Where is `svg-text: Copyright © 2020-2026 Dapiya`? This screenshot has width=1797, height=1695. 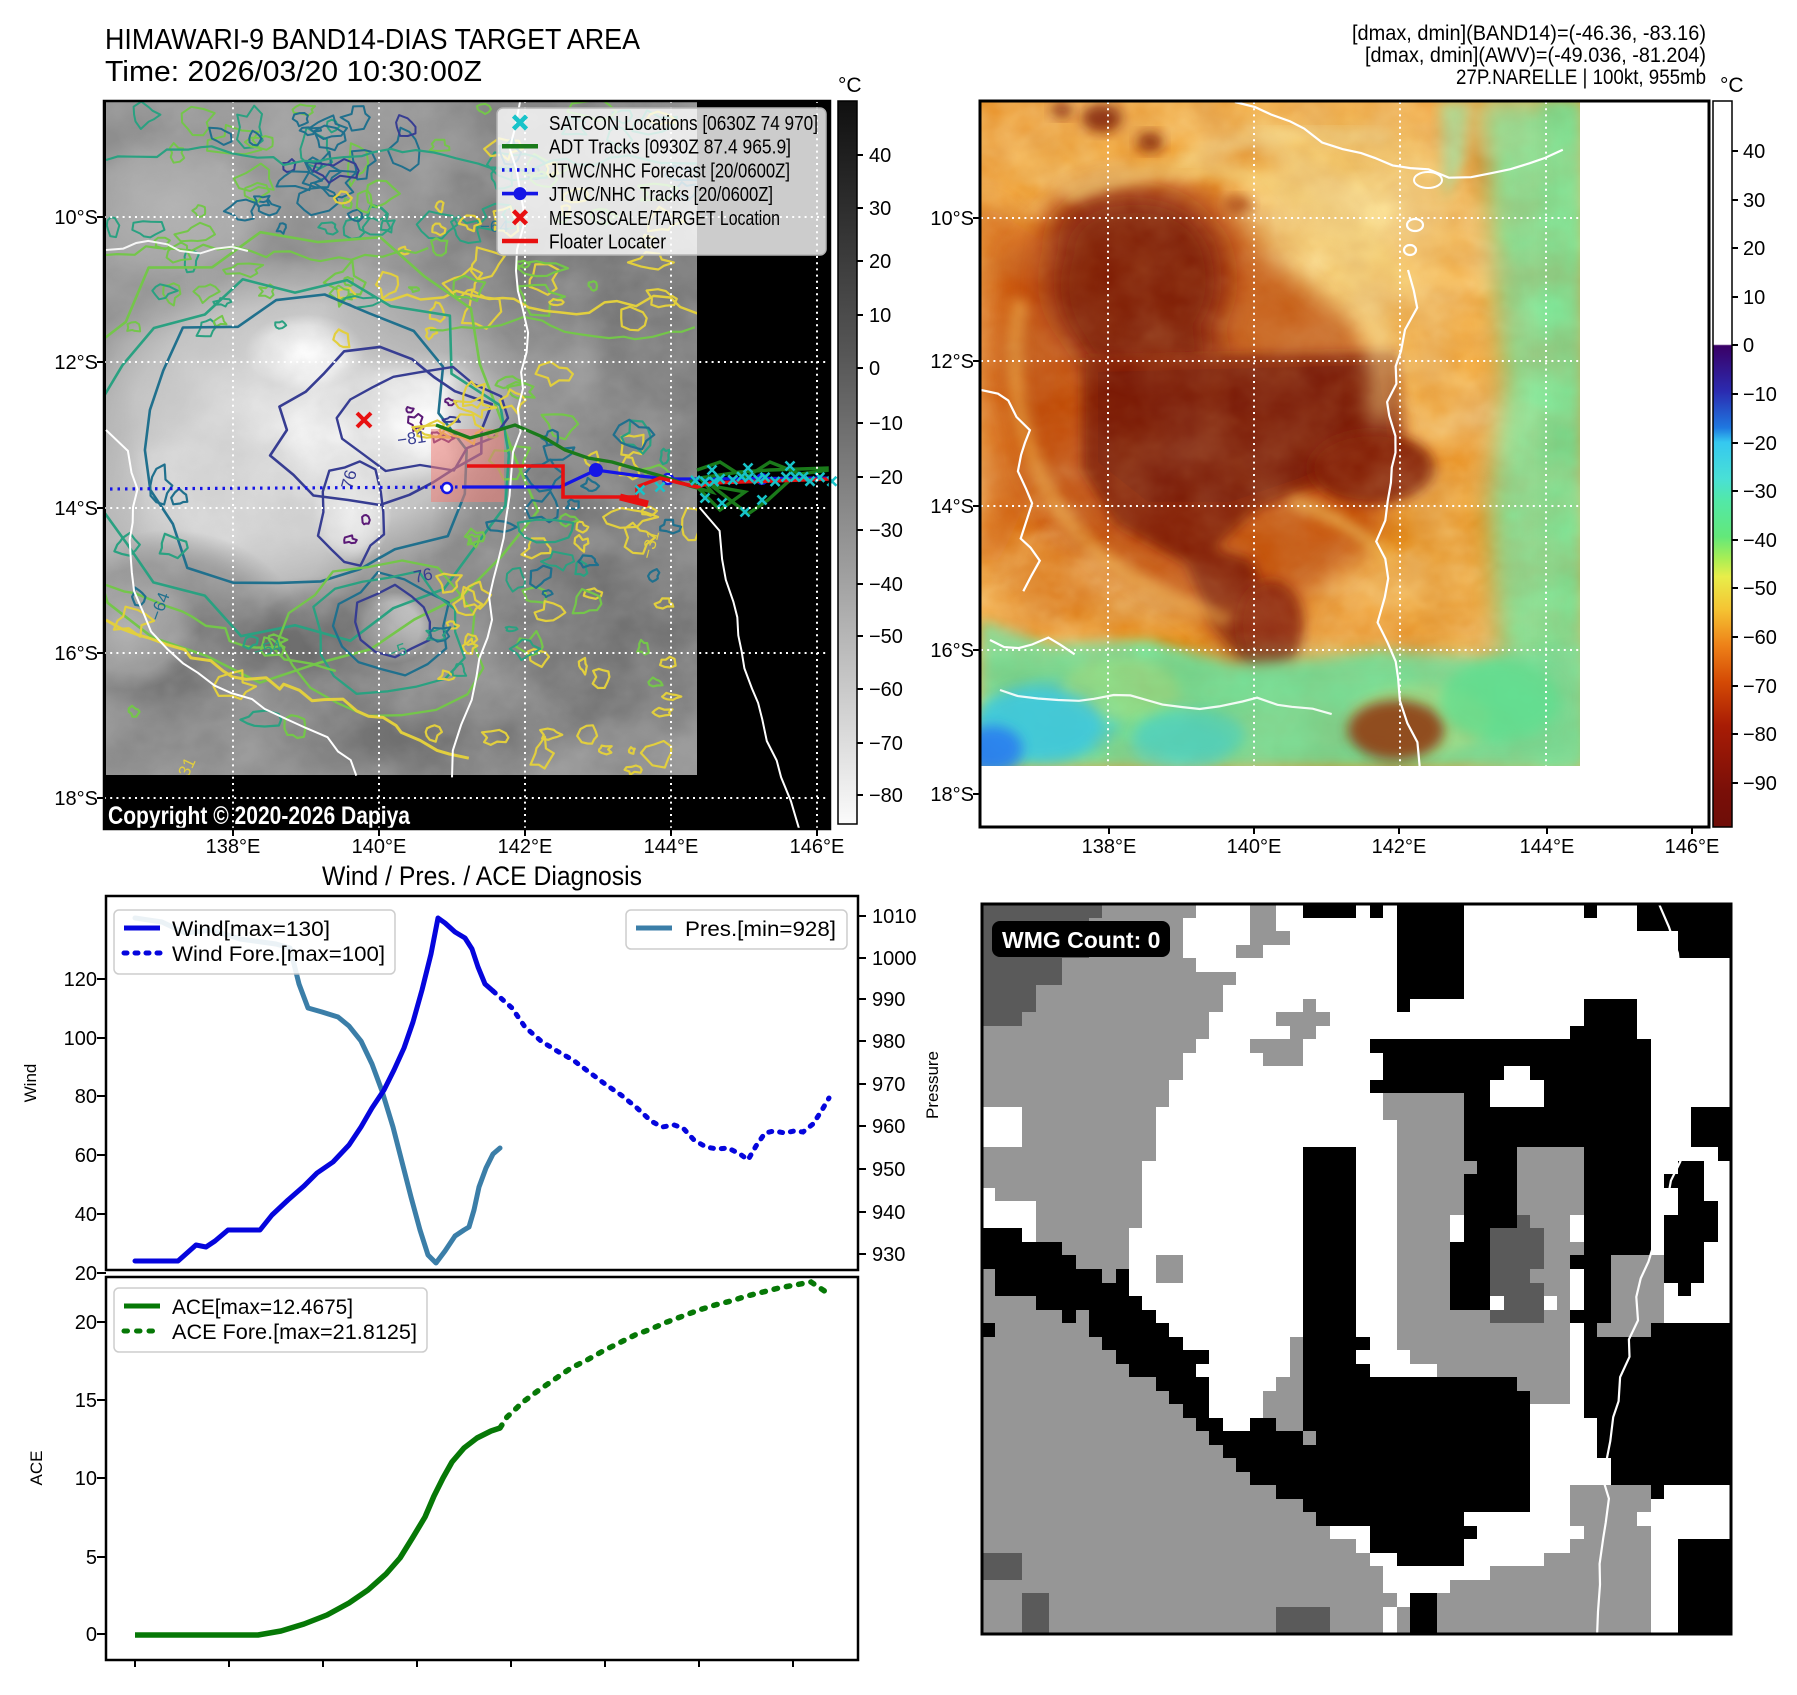
svg-text: Copyright © 2020-2026 Dapiya is located at coordinates (259, 816).